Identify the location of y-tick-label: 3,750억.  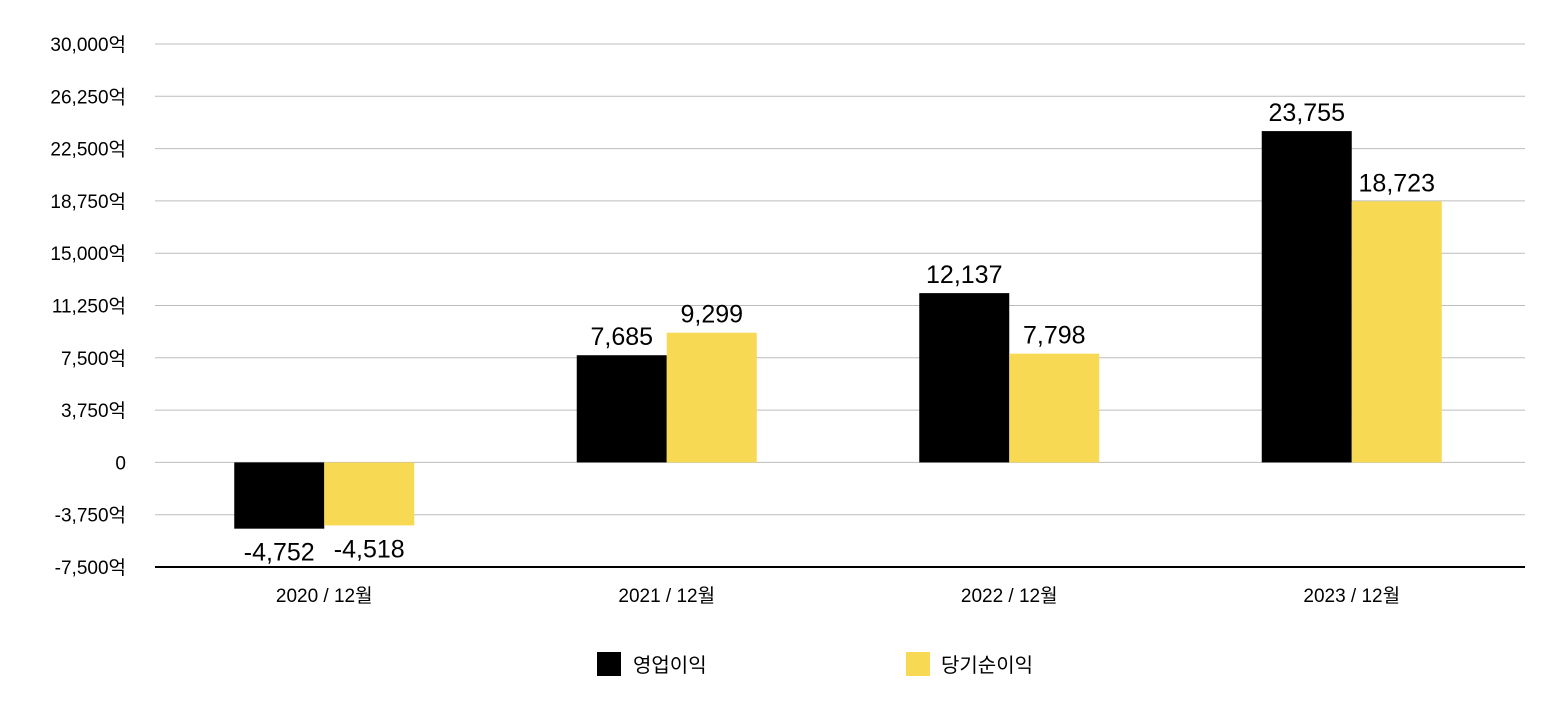
(93, 411).